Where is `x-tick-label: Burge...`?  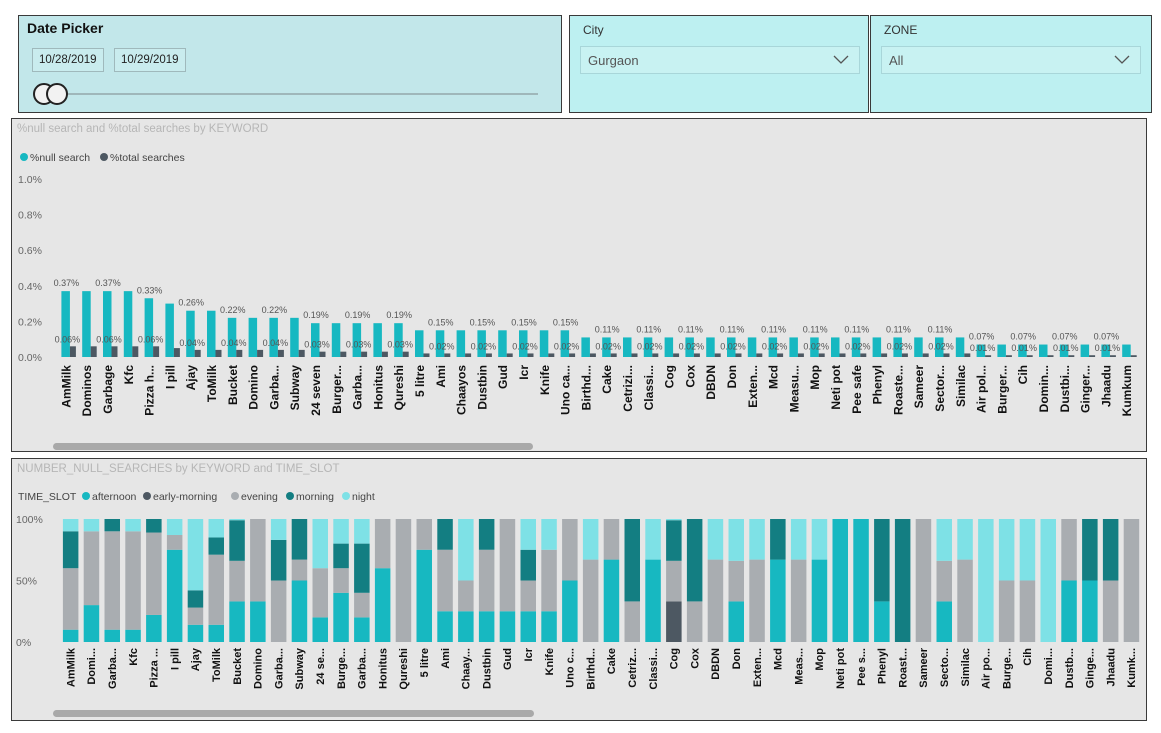 x-tick-label: Burge... is located at coordinates (342, 668).